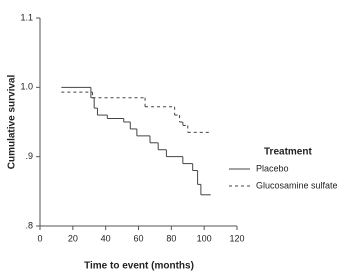  Describe the element at coordinates (26, 87) in the screenshot. I see `y-tick-label: 1.0` at that location.